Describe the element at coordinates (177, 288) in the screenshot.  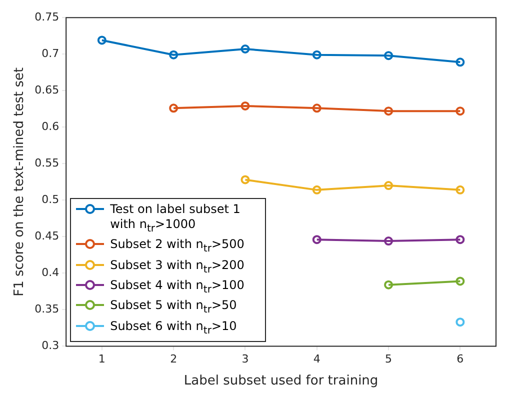
I see `legend-label: Subset 4 with n$_{tr}$>100` at that location.